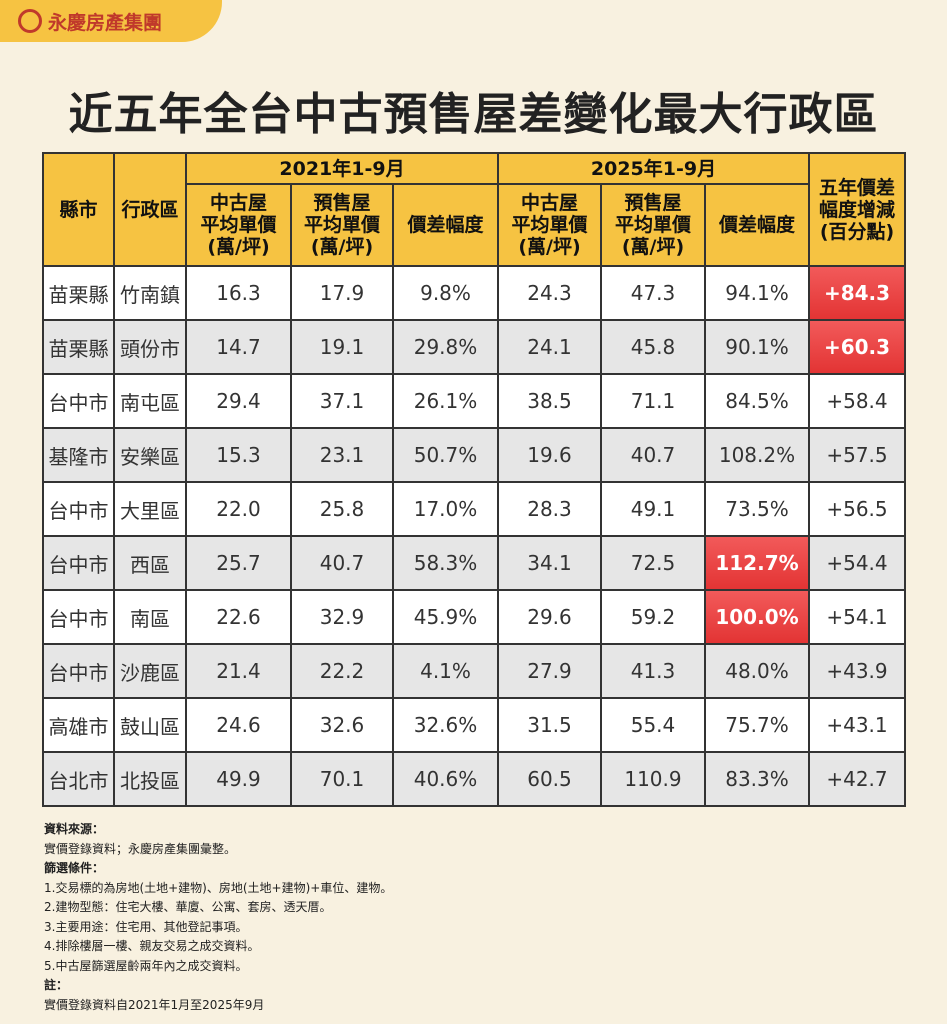  What do you see at coordinates (857, 347) in the screenshot?
I see `cell: +60.3` at bounding box center [857, 347].